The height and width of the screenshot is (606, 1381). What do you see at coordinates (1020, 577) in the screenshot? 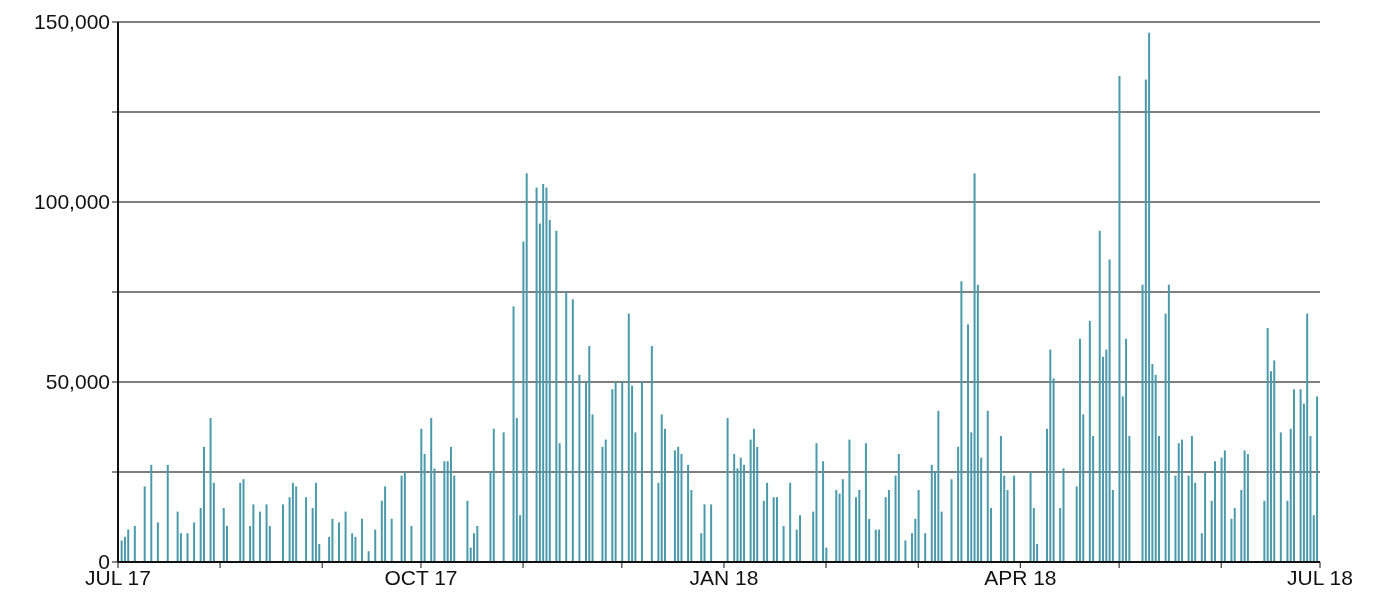
I see `x-tick-label: APR 18` at bounding box center [1020, 577].